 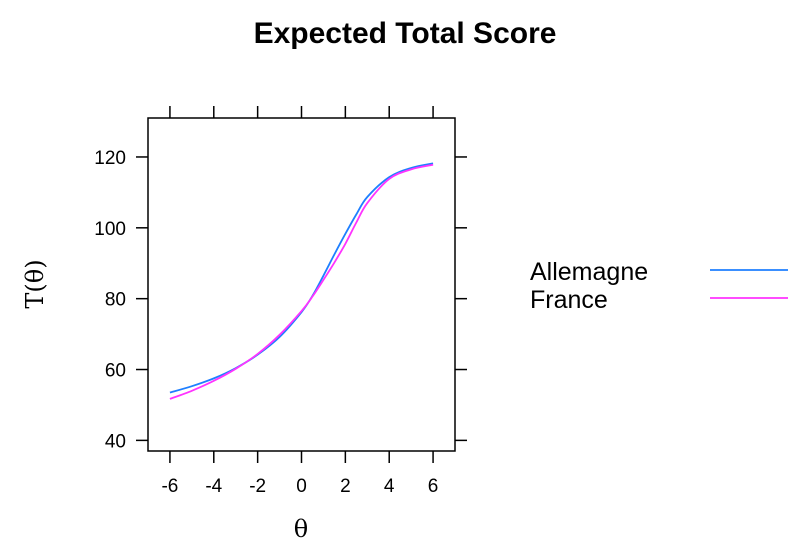 I want to click on x-tick-label: -4, so click(x=213, y=486).